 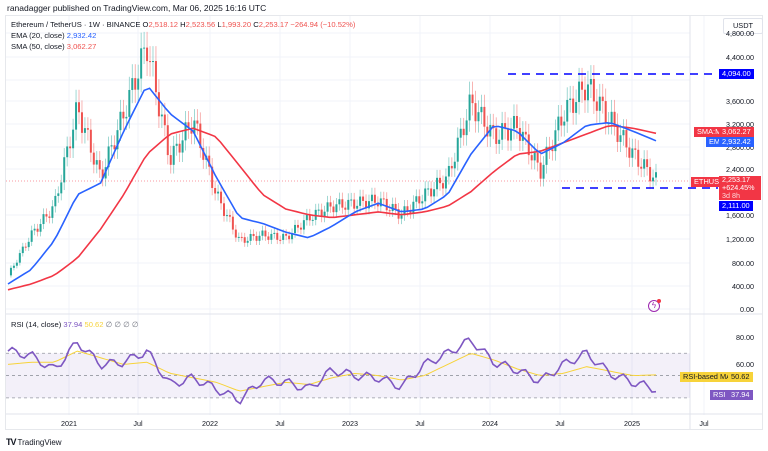 What do you see at coordinates (740, 33) in the screenshot?
I see `price-tick: 4,800.00` at bounding box center [740, 33].